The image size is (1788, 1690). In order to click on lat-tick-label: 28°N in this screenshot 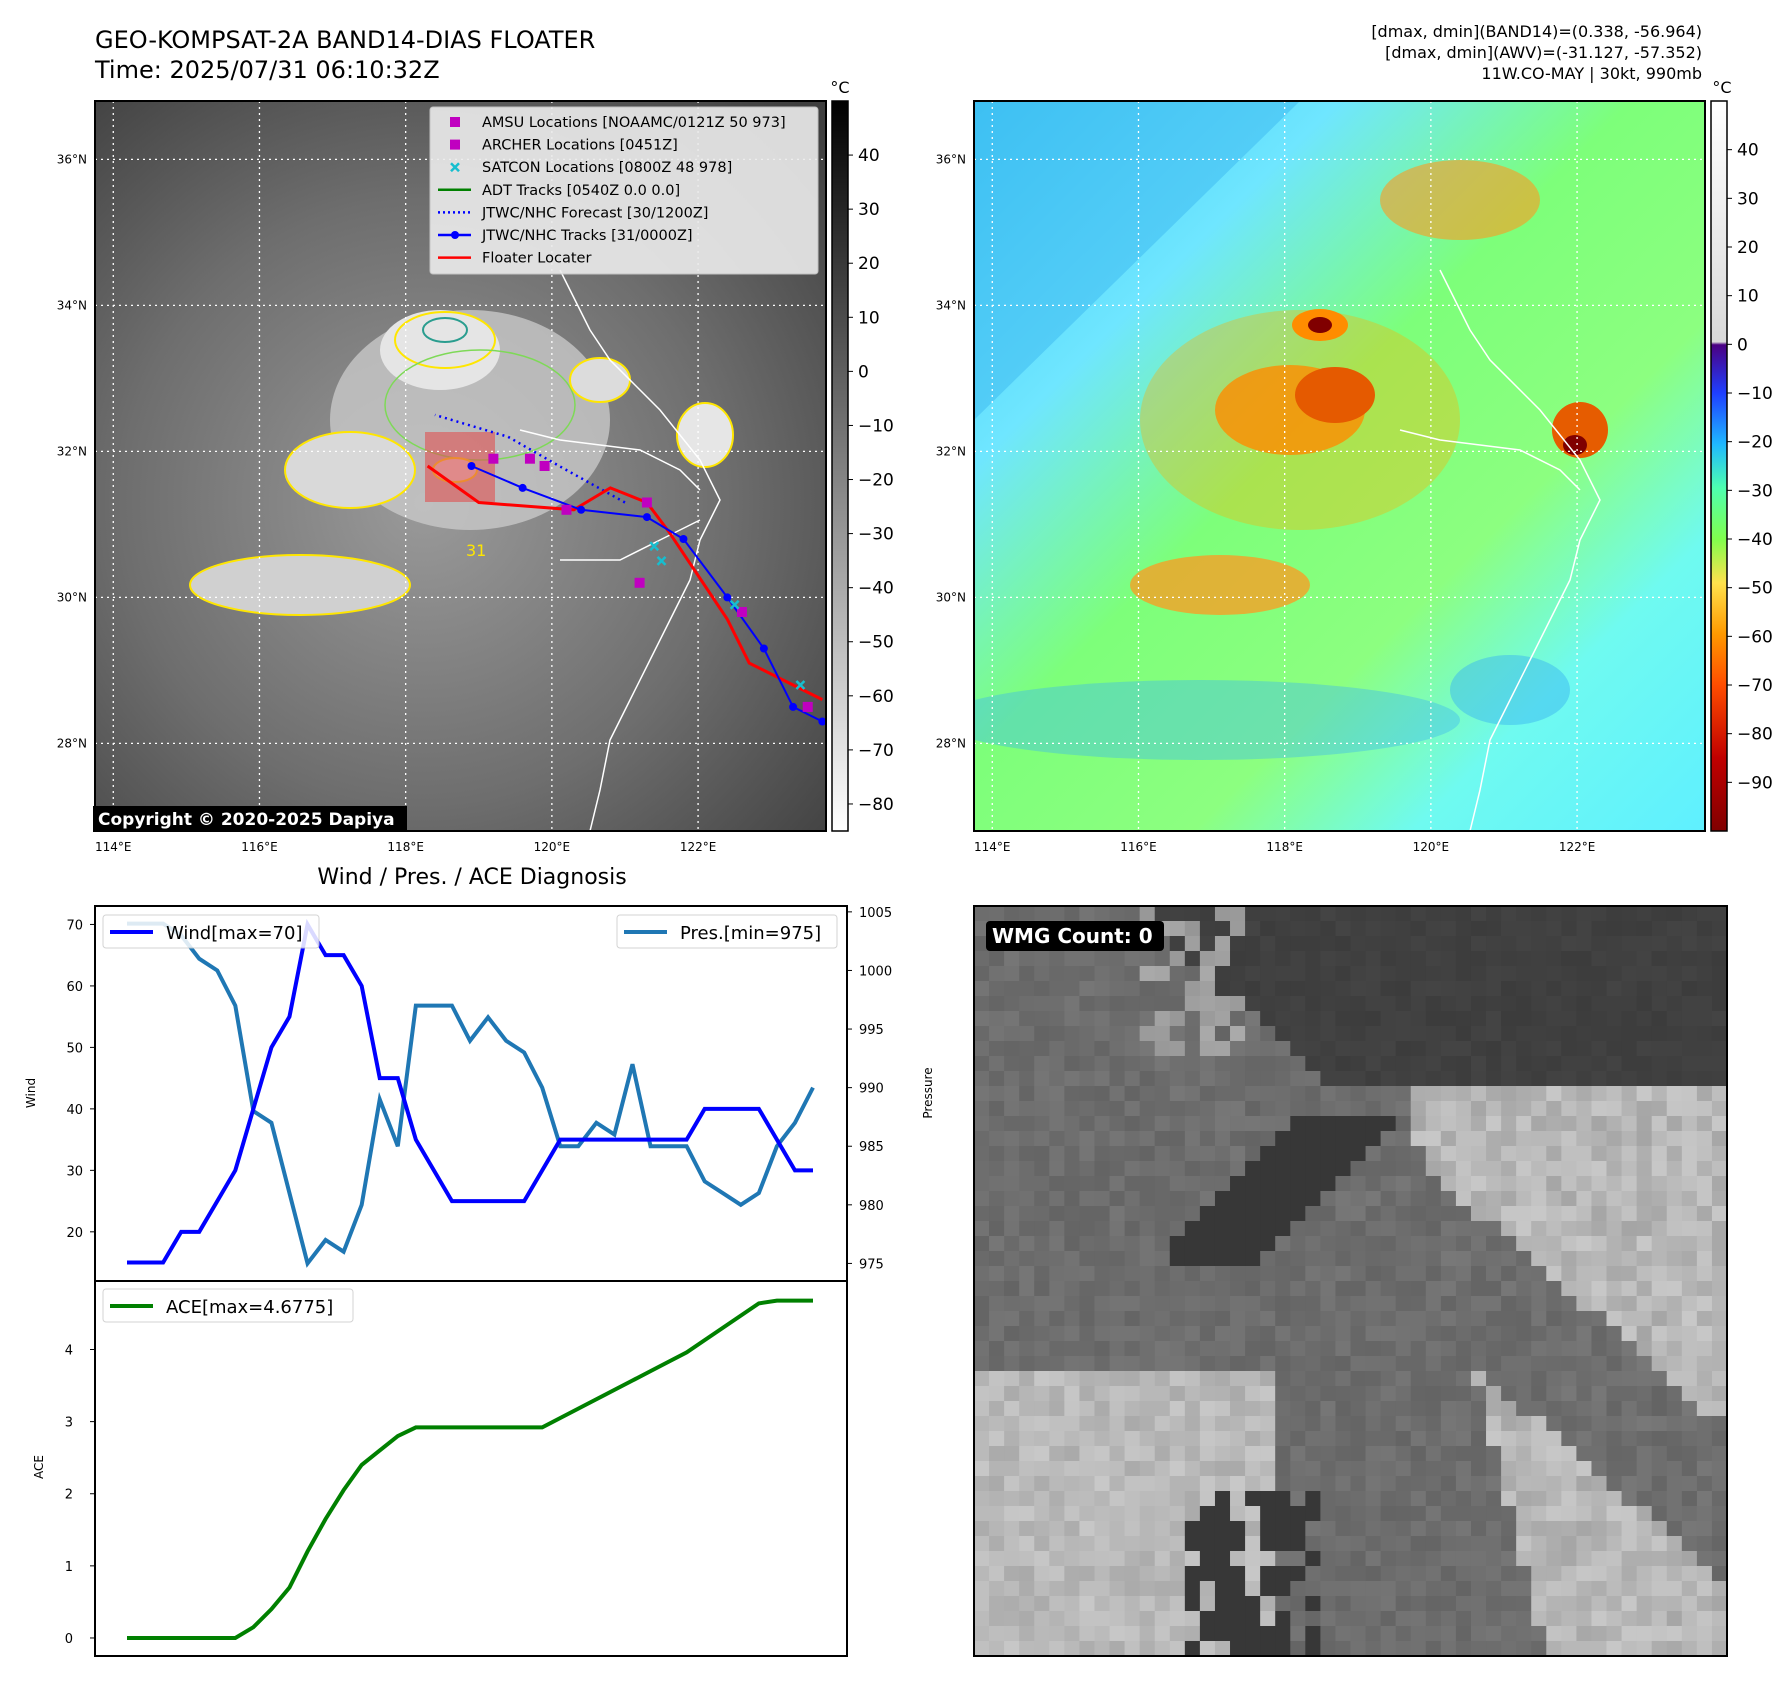, I will do `click(951, 743)`.